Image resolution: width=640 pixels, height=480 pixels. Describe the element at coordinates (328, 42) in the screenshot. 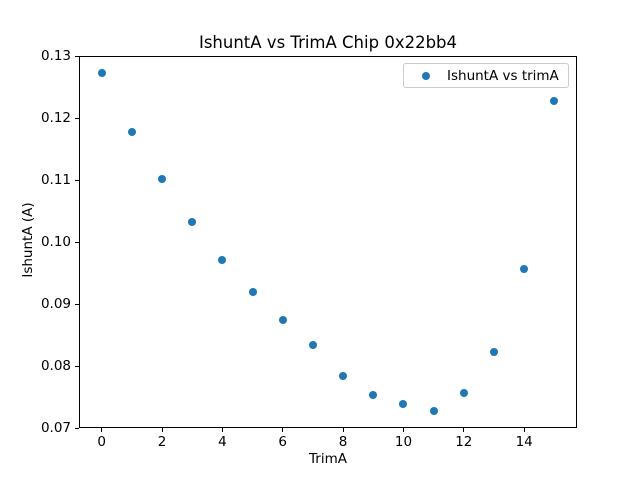

I see `chart-title: IshuntA vs TrimA Chip 0x22bb4` at that location.